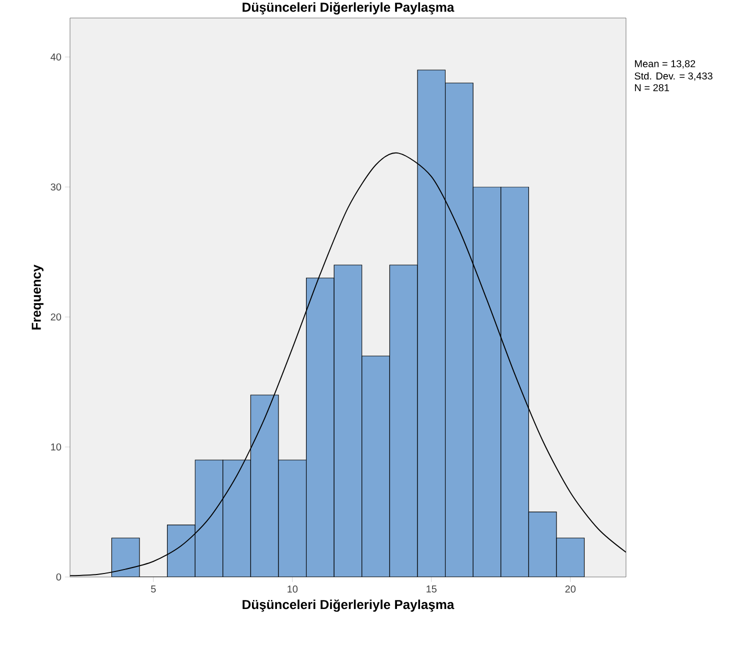  What do you see at coordinates (59, 577) in the screenshot?
I see `y-tick-label: 0` at bounding box center [59, 577].